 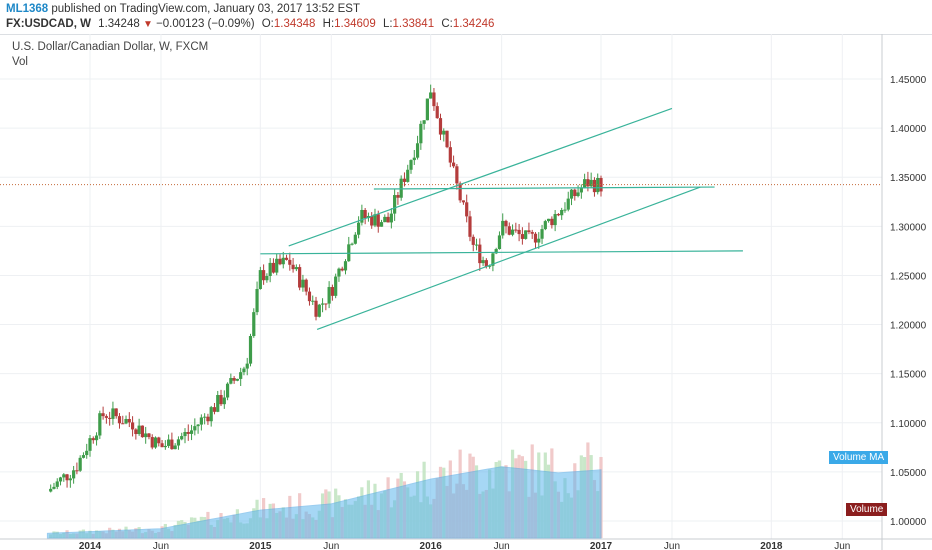 I want to click on pane-title: U.S. Dollar/Canadian Dollar, W, FXCM, so click(x=110, y=47).